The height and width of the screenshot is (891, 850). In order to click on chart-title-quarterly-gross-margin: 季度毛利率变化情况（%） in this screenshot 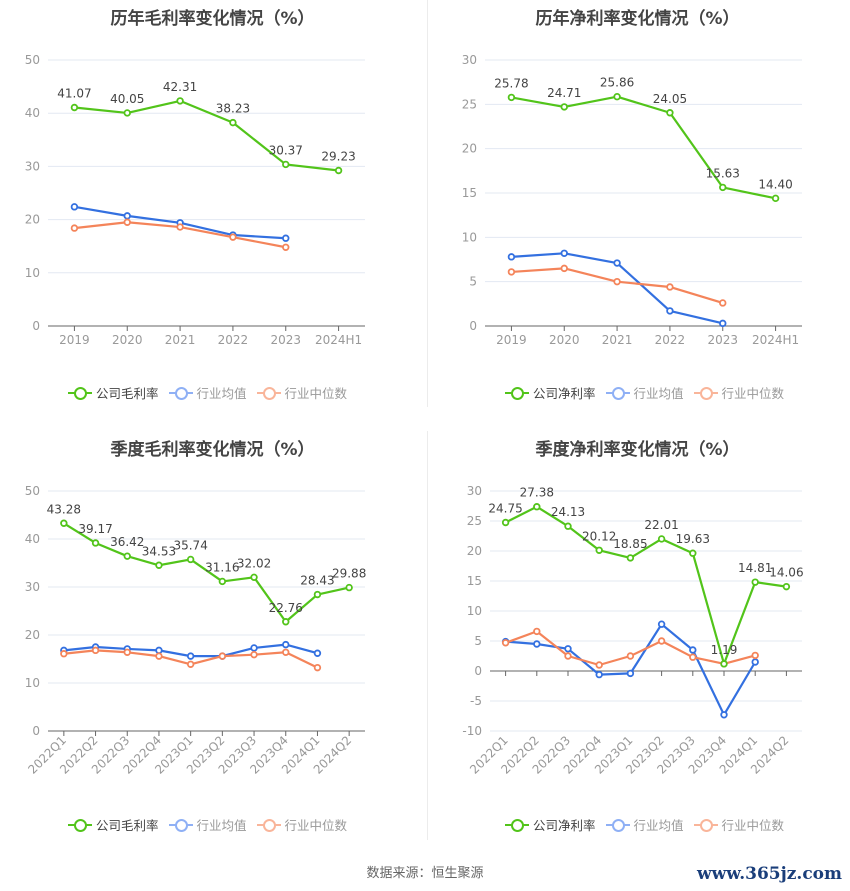, I will do `click(212, 450)`.